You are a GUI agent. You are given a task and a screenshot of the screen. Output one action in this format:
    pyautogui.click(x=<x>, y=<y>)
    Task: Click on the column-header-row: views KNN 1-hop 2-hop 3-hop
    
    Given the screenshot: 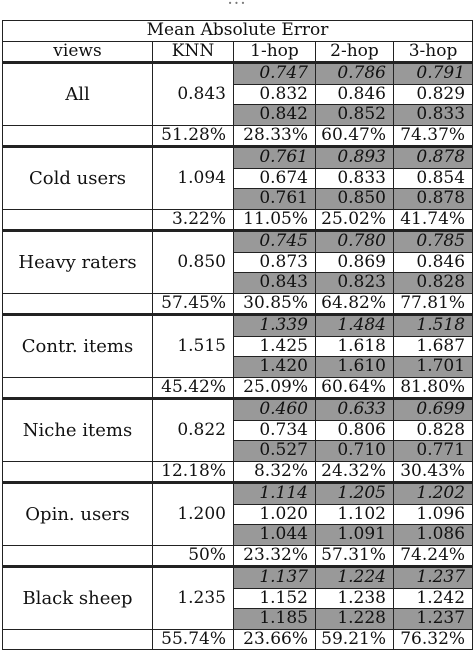 What is the action you would take?
    pyautogui.click(x=238, y=51)
    